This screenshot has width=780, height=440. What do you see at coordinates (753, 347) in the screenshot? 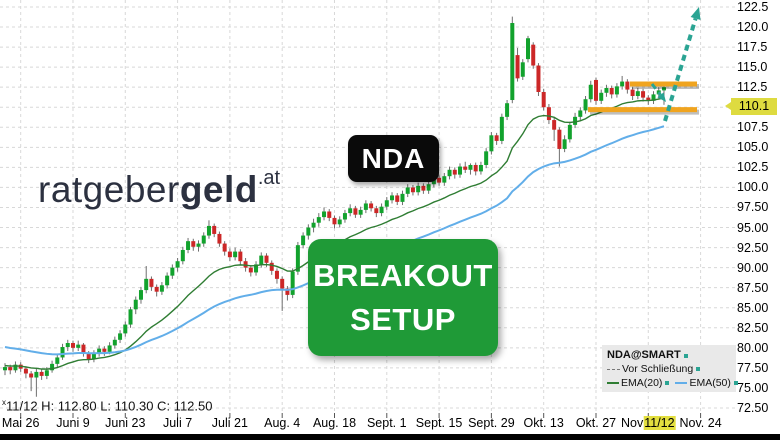
I see `y-axis-label: 80.00` at bounding box center [753, 347].